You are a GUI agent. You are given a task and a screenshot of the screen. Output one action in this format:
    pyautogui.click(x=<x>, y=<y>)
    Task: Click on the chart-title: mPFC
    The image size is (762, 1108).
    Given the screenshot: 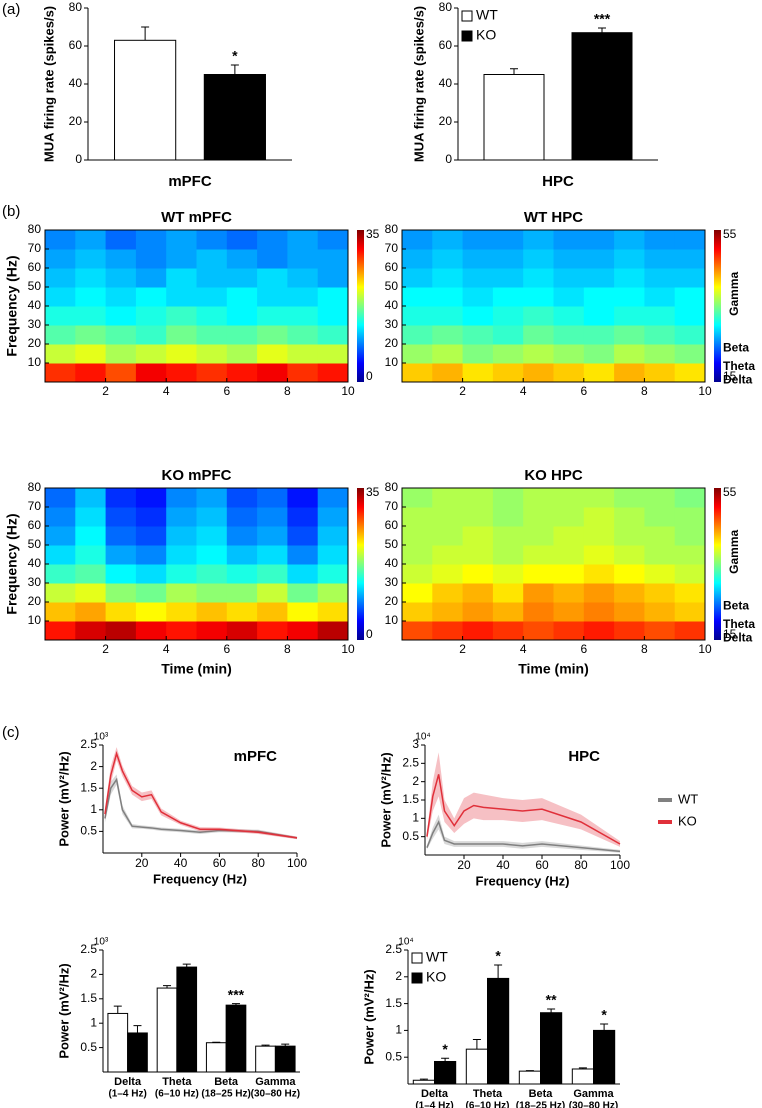 What is the action you would take?
    pyautogui.click(x=256, y=756)
    